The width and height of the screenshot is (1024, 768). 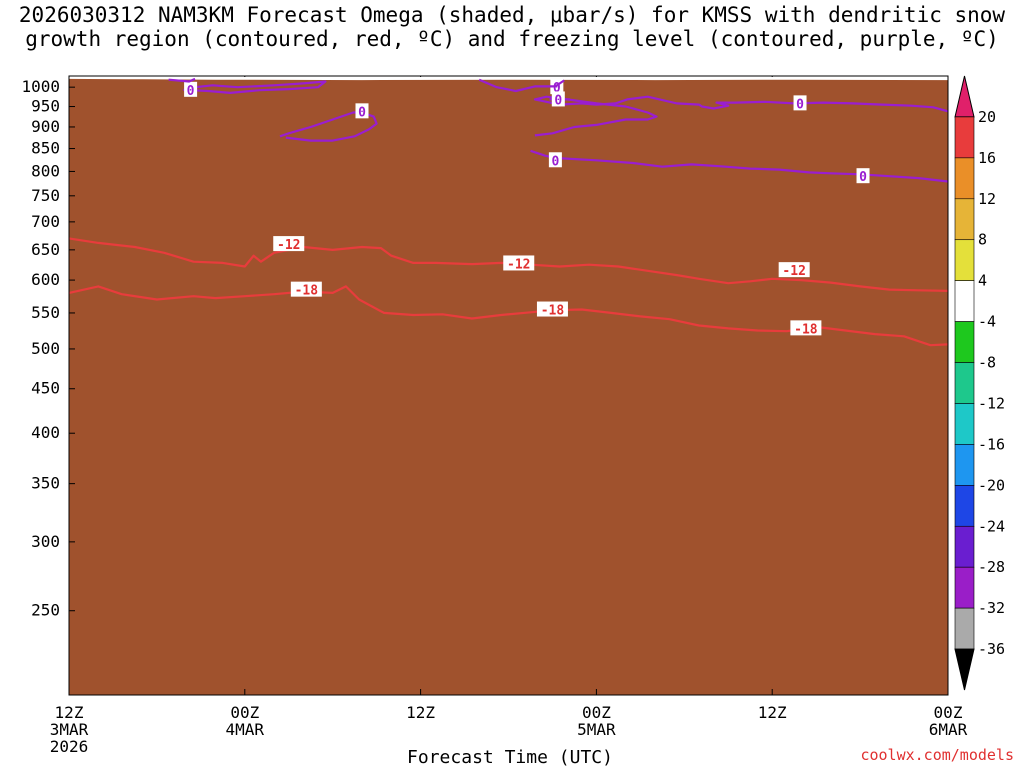 What do you see at coordinates (964, 96) in the screenshot?
I see `colorbar-bin-top` at bounding box center [964, 96].